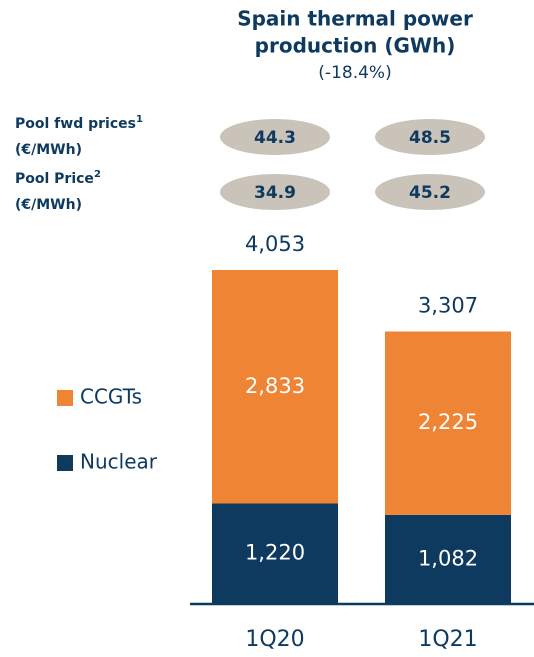 This screenshot has width=534, height=657. I want to click on price-value: 34.9, so click(275, 193).